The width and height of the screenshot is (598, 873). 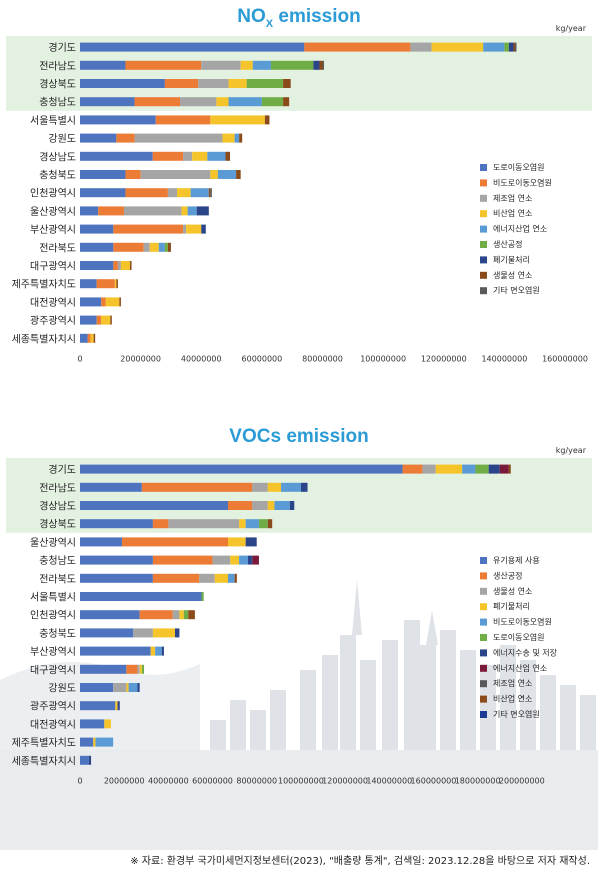 I want to click on category-label: 대전광역시, so click(x=53, y=303).